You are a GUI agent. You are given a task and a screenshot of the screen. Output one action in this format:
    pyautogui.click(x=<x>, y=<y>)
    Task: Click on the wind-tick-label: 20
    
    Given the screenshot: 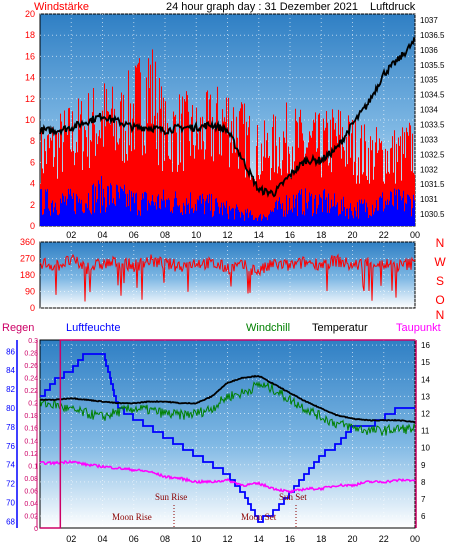 What is the action you would take?
    pyautogui.click(x=30, y=14)
    